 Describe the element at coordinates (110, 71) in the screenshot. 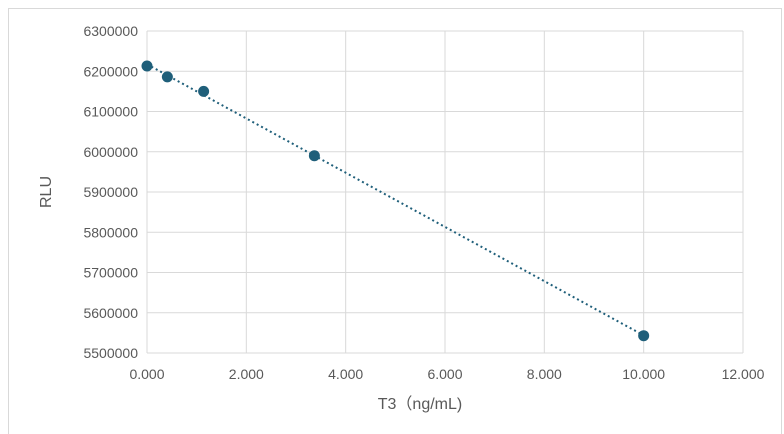

I see `y-tick-label-7: 6200000` at that location.